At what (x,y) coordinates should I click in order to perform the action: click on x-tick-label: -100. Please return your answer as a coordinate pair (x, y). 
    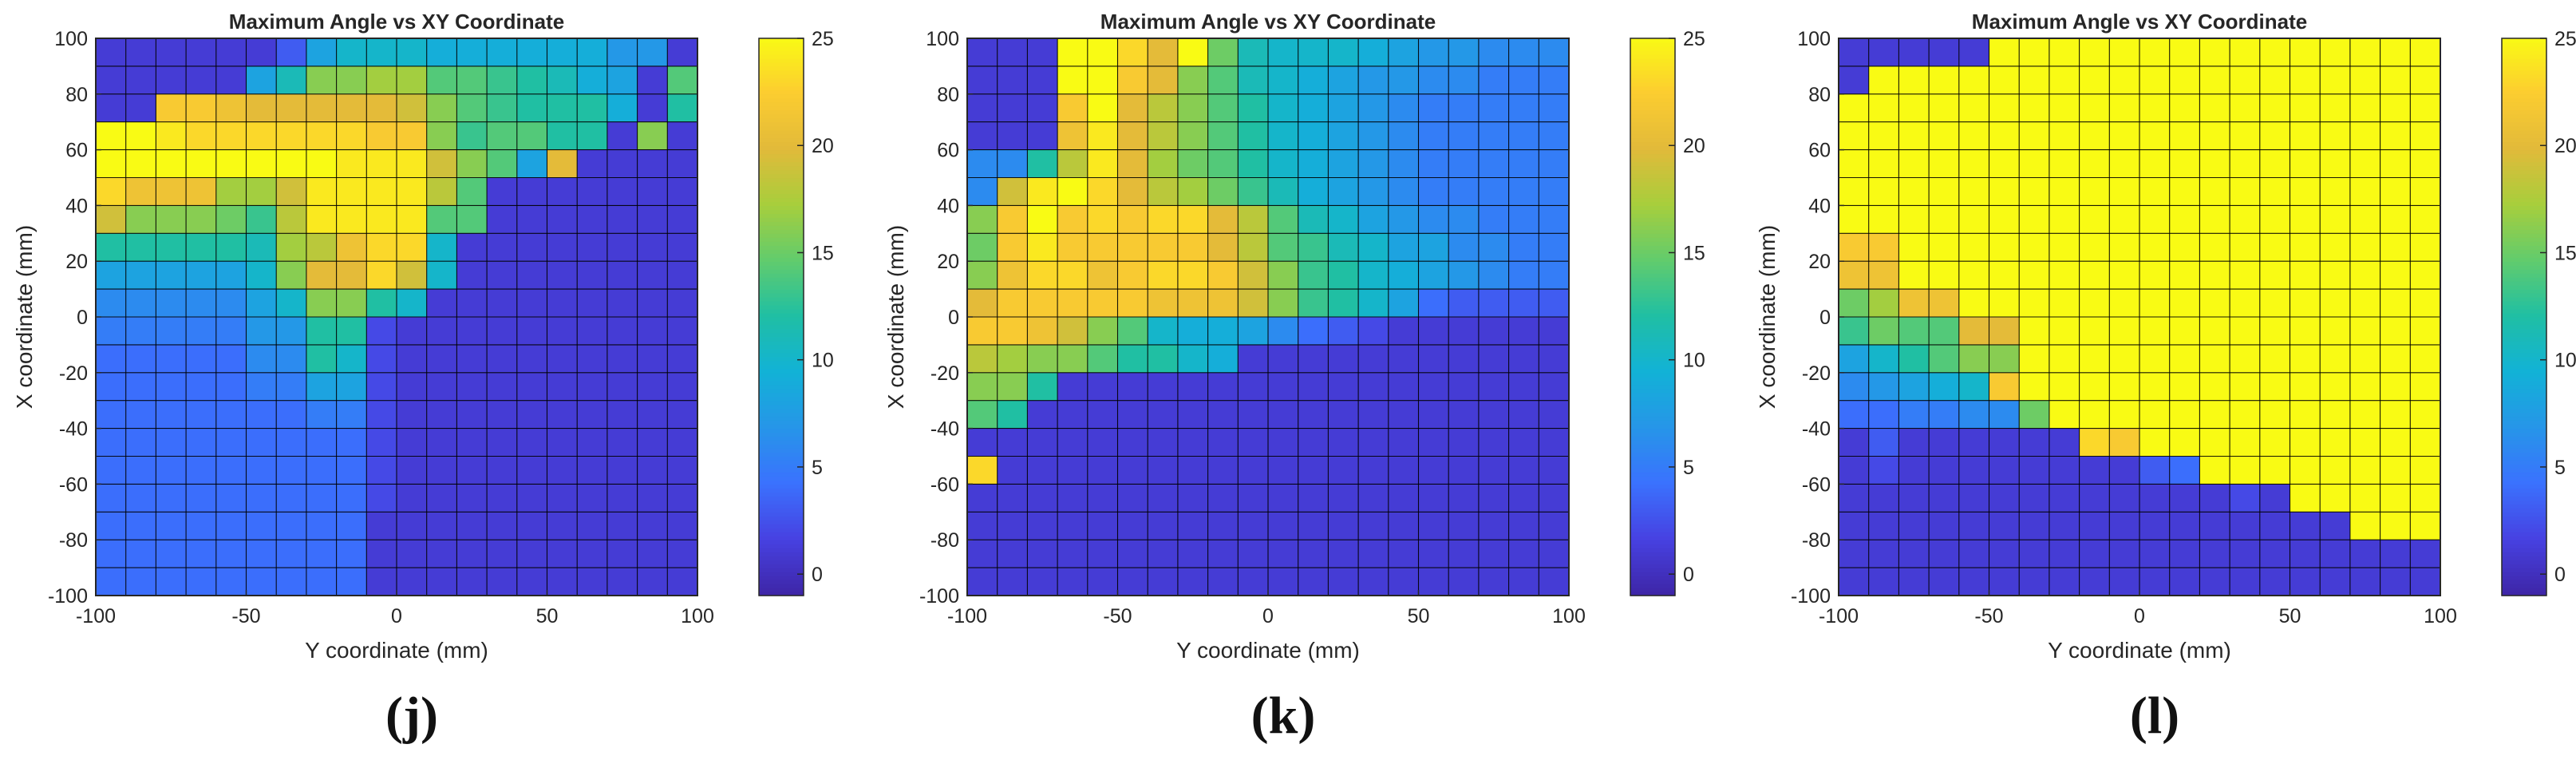
    Looking at the image, I should click on (96, 616).